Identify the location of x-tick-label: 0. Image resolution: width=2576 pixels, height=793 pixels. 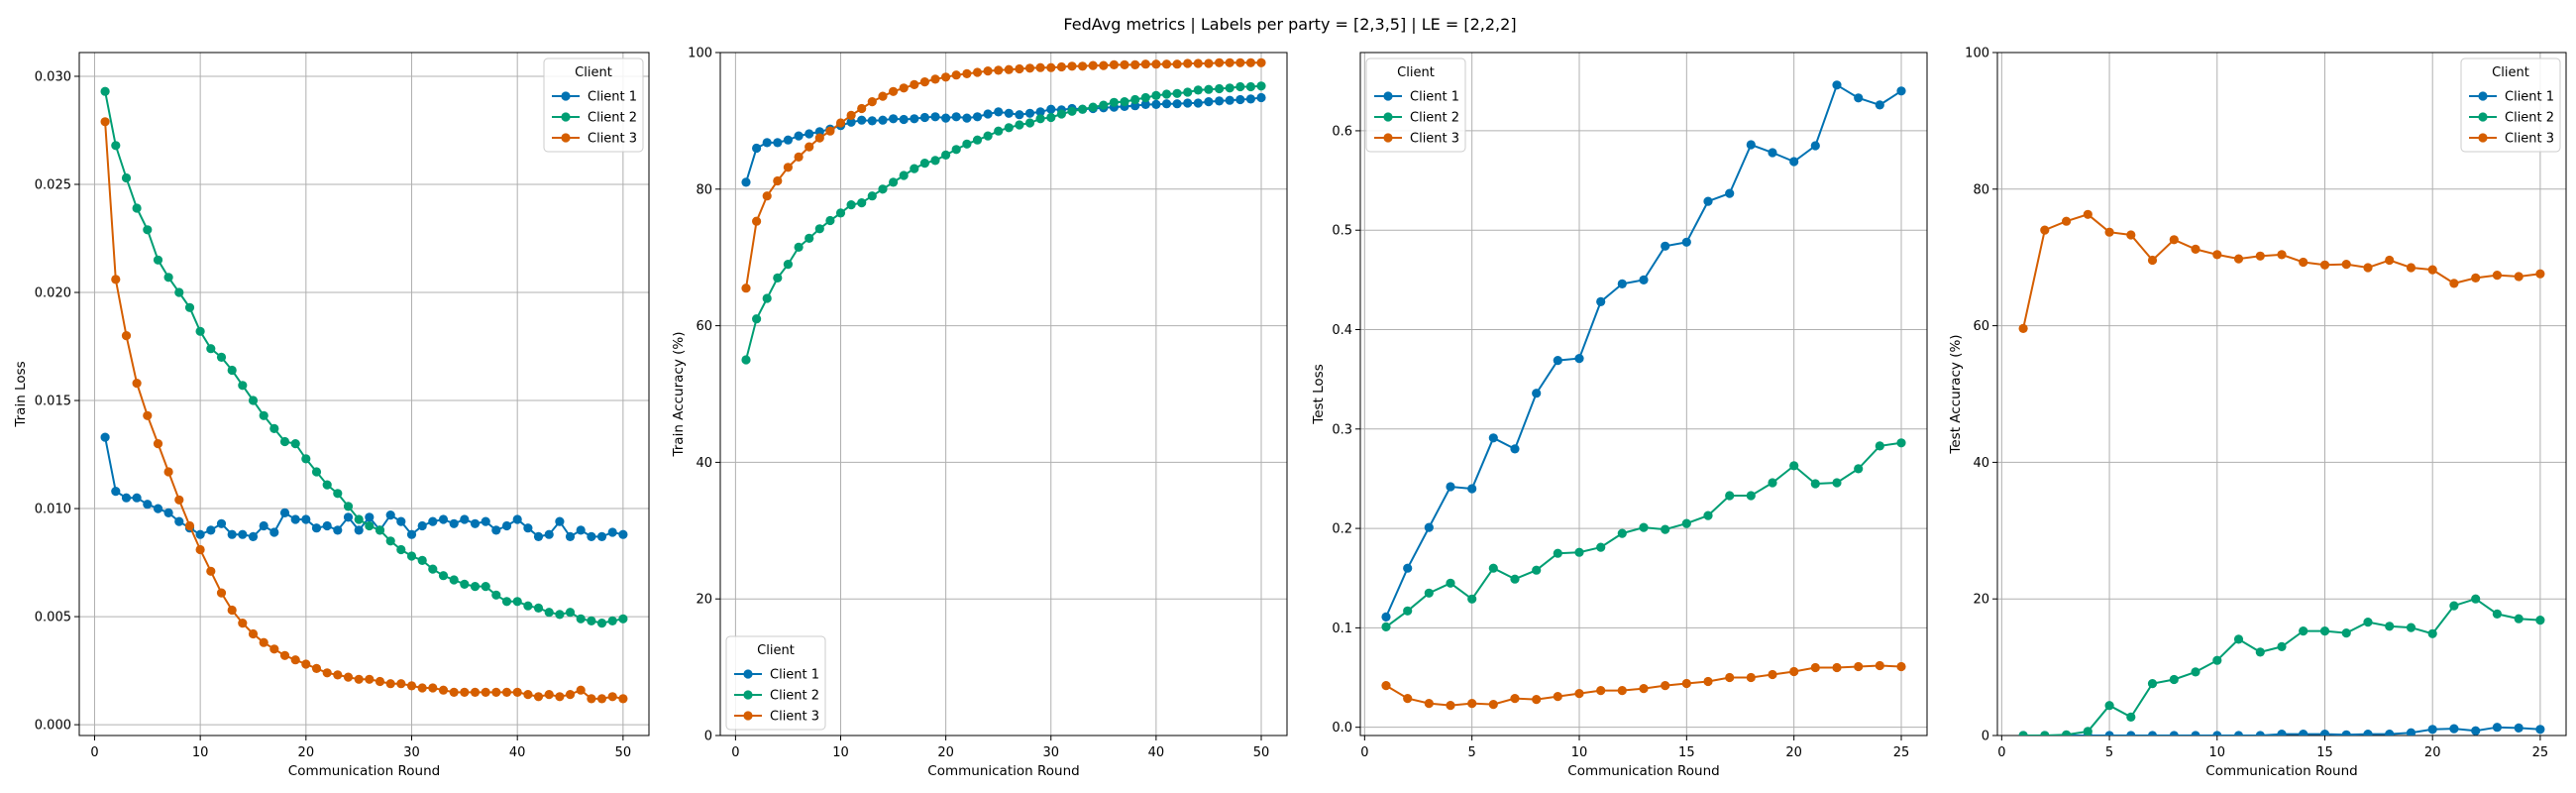
(94, 752).